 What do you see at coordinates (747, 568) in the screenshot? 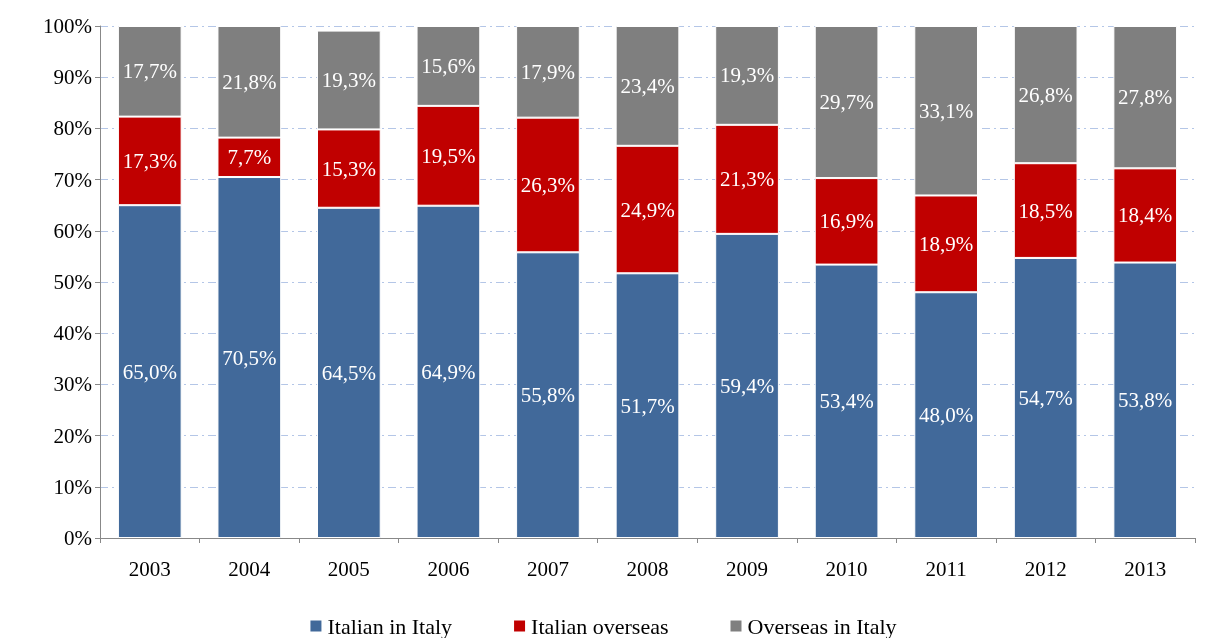
I see `x-tick-label: 2009` at bounding box center [747, 568].